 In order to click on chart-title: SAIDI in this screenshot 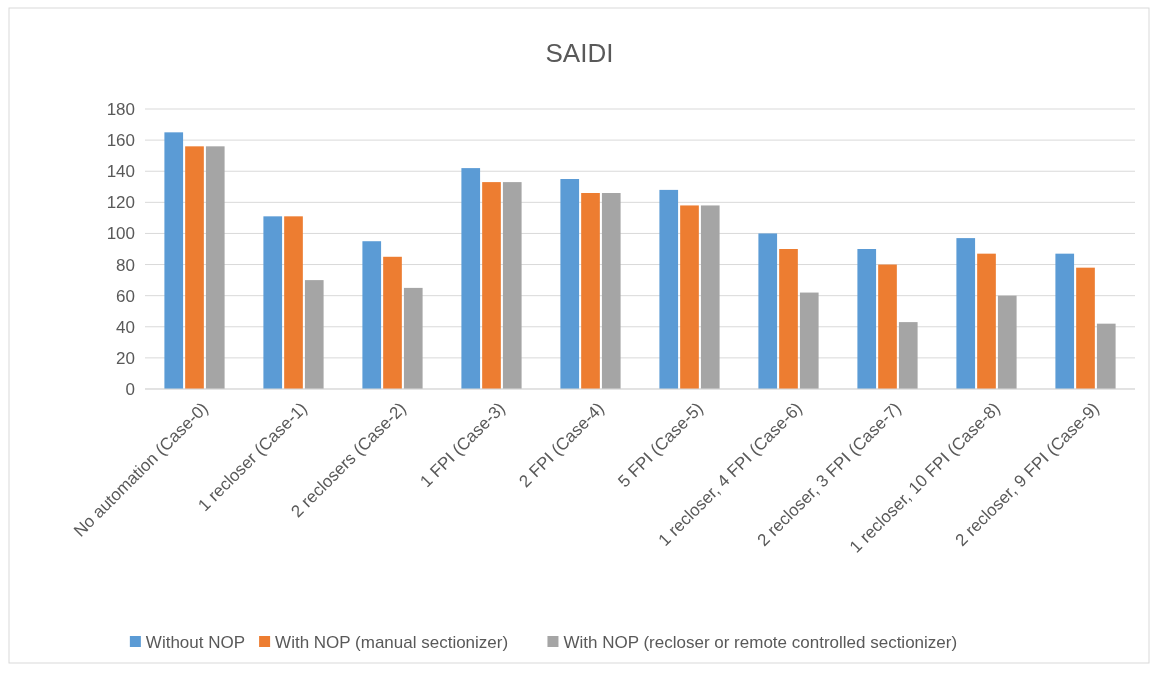, I will do `click(579, 53)`.